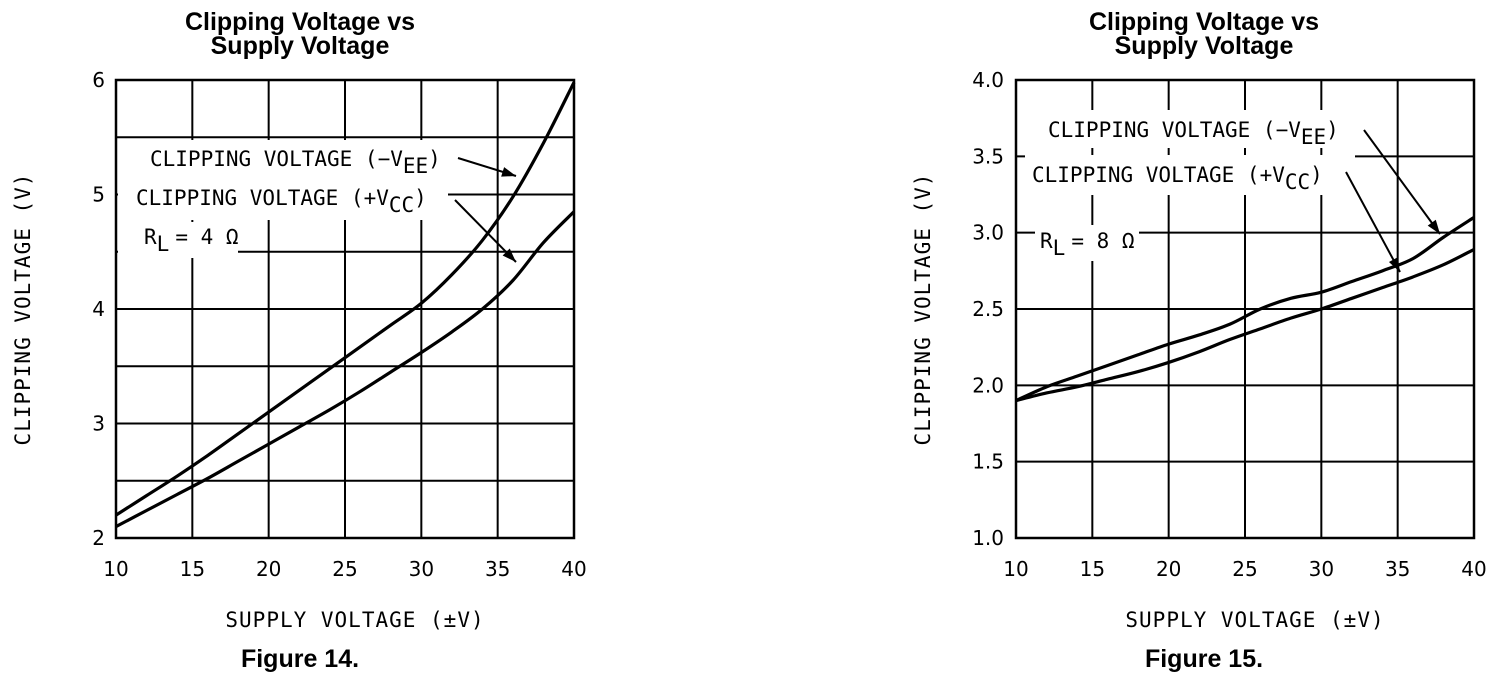  I want to click on y-tick-label: 3, so click(98, 424).